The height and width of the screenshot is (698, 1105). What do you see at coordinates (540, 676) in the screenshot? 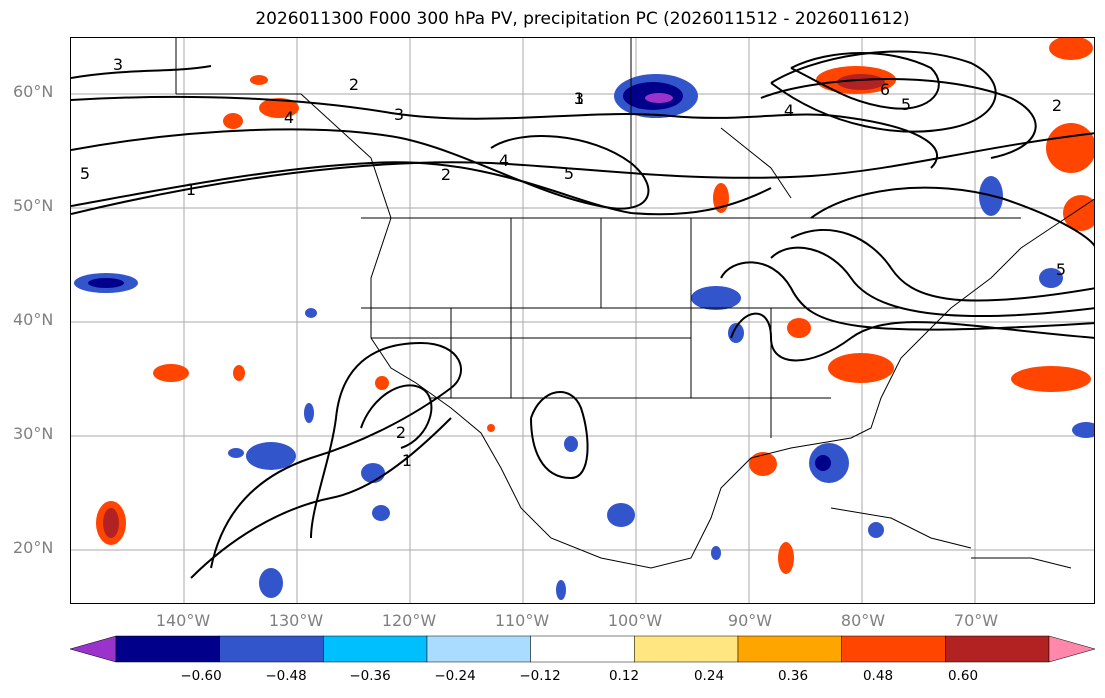
I see `colorbar-tick: −0.12` at bounding box center [540, 676].